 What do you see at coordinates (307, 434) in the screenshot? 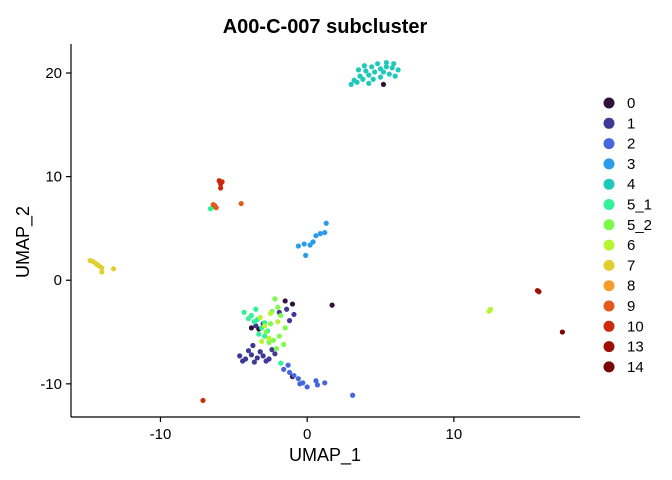
I see `x-tick-label: 0` at bounding box center [307, 434].